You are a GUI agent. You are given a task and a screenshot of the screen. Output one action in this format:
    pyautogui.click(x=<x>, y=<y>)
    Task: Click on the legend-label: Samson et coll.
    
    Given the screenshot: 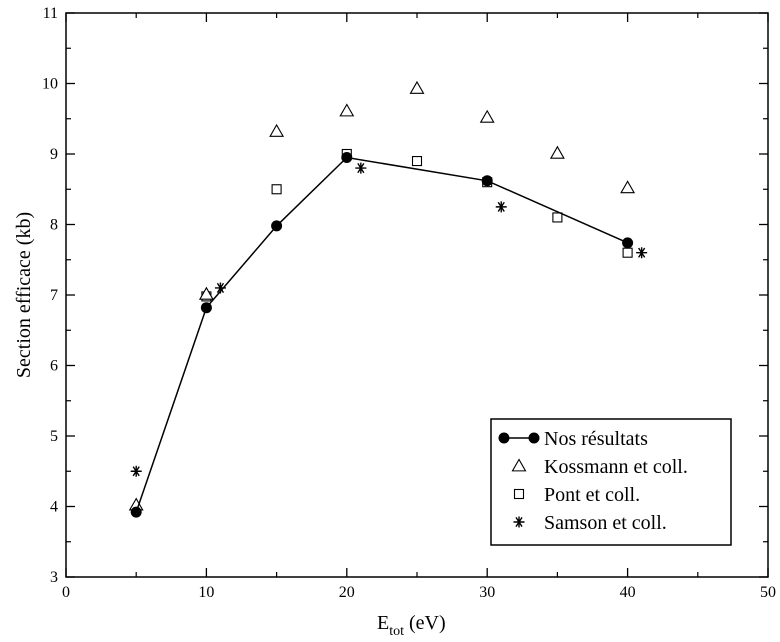 What is the action you would take?
    pyautogui.click(x=605, y=523)
    